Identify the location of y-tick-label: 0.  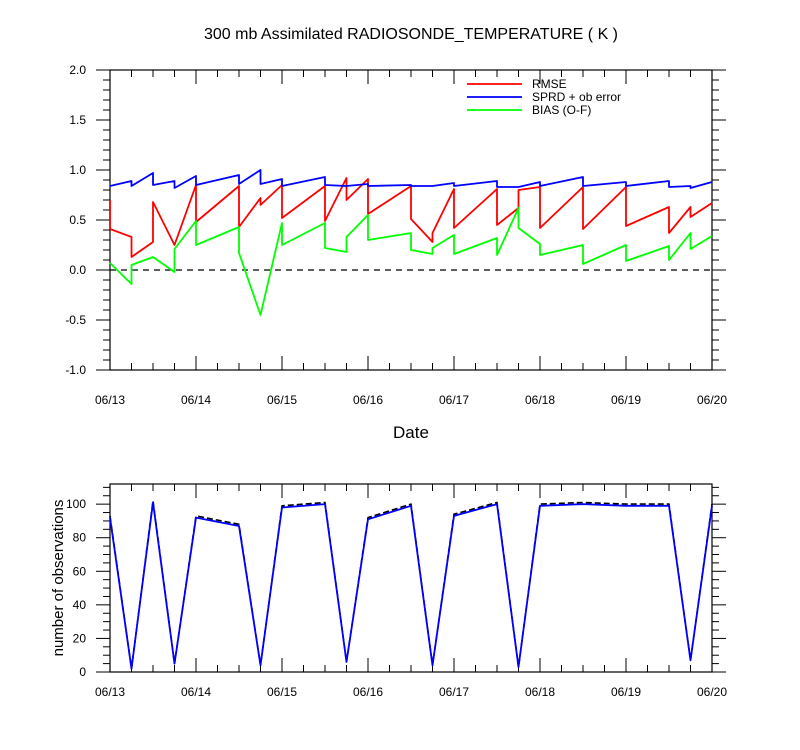
(82, 672).